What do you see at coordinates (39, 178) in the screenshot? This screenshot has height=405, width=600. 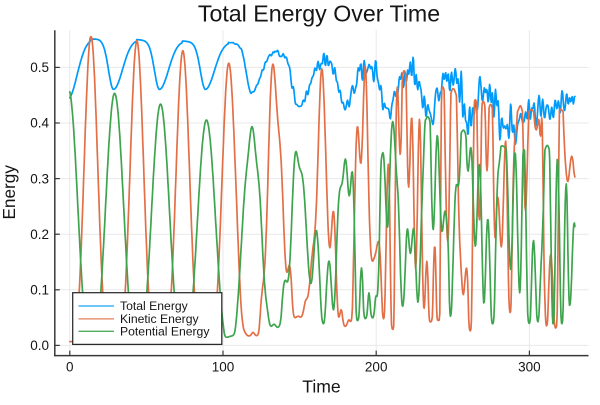 I see `svg-text: 0.3` at bounding box center [39, 178].